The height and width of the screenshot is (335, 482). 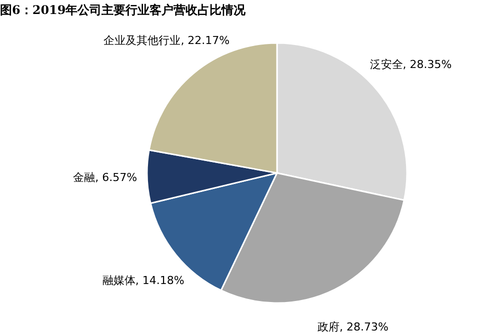 I want to click on slice-label: 泛安全, 28.35%, so click(x=411, y=64).